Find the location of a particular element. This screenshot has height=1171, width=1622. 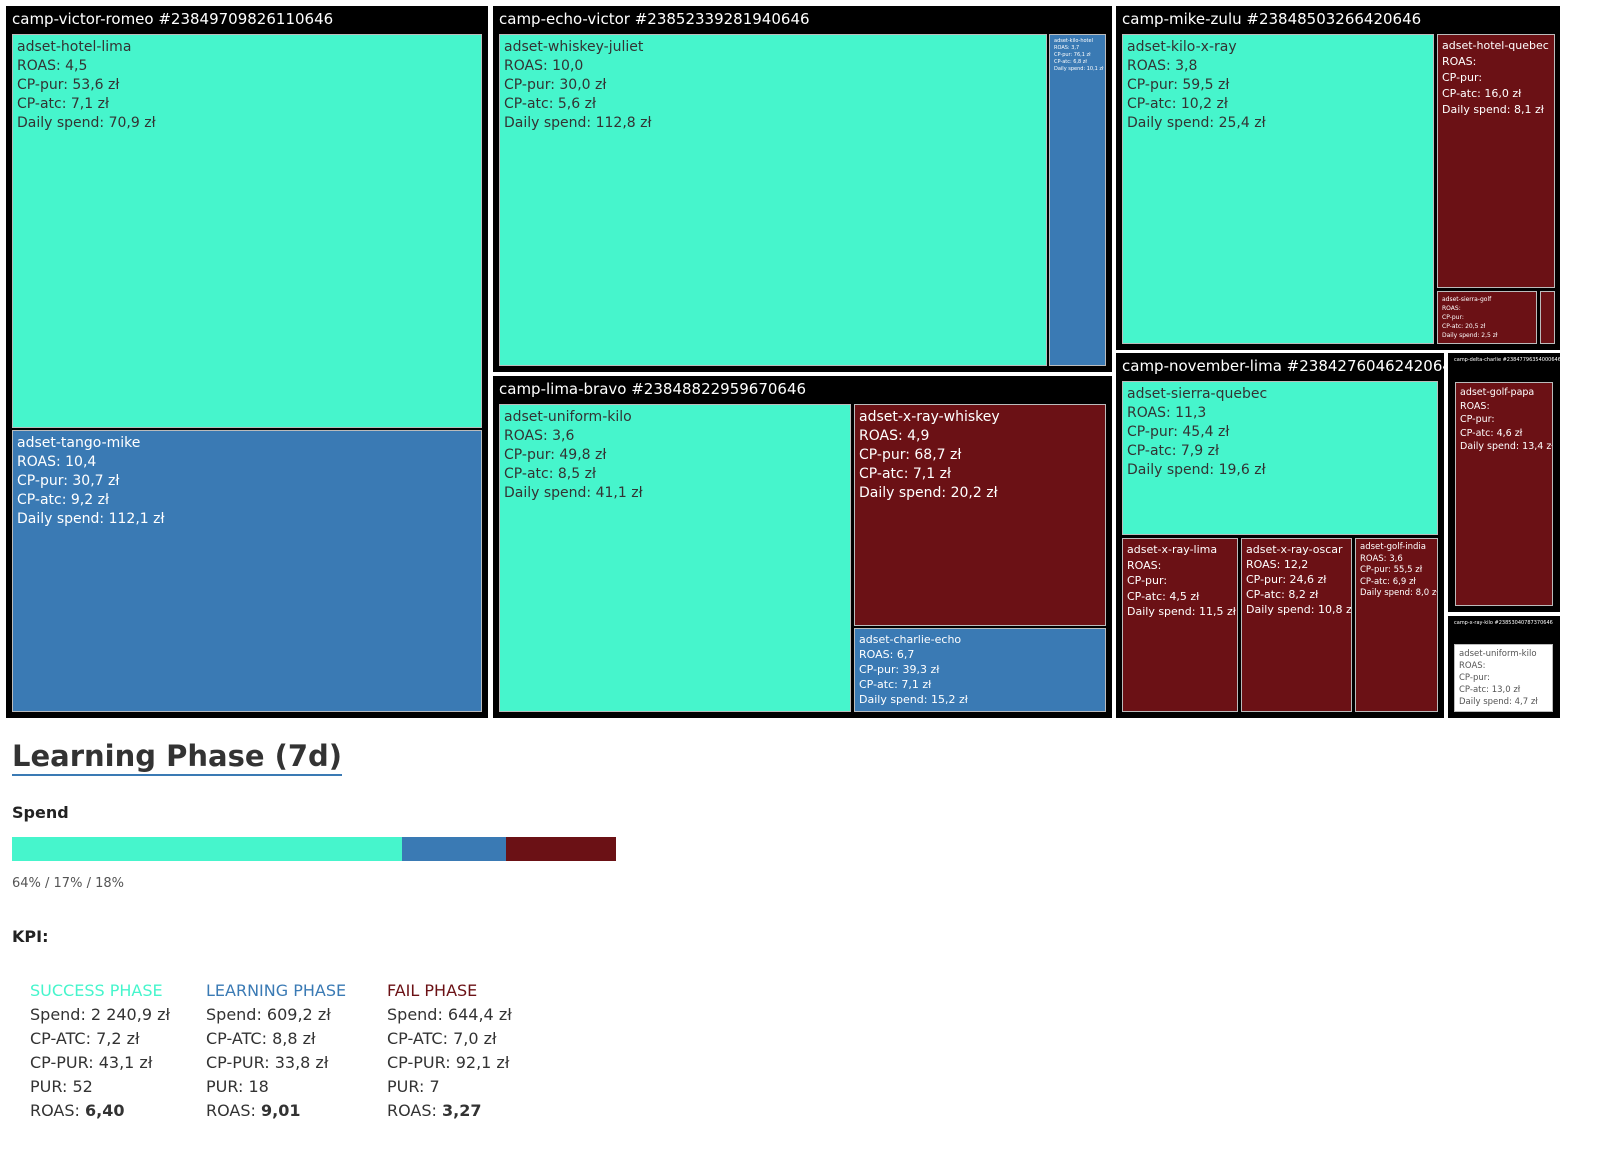

spend-bar is located at coordinates (314, 849).